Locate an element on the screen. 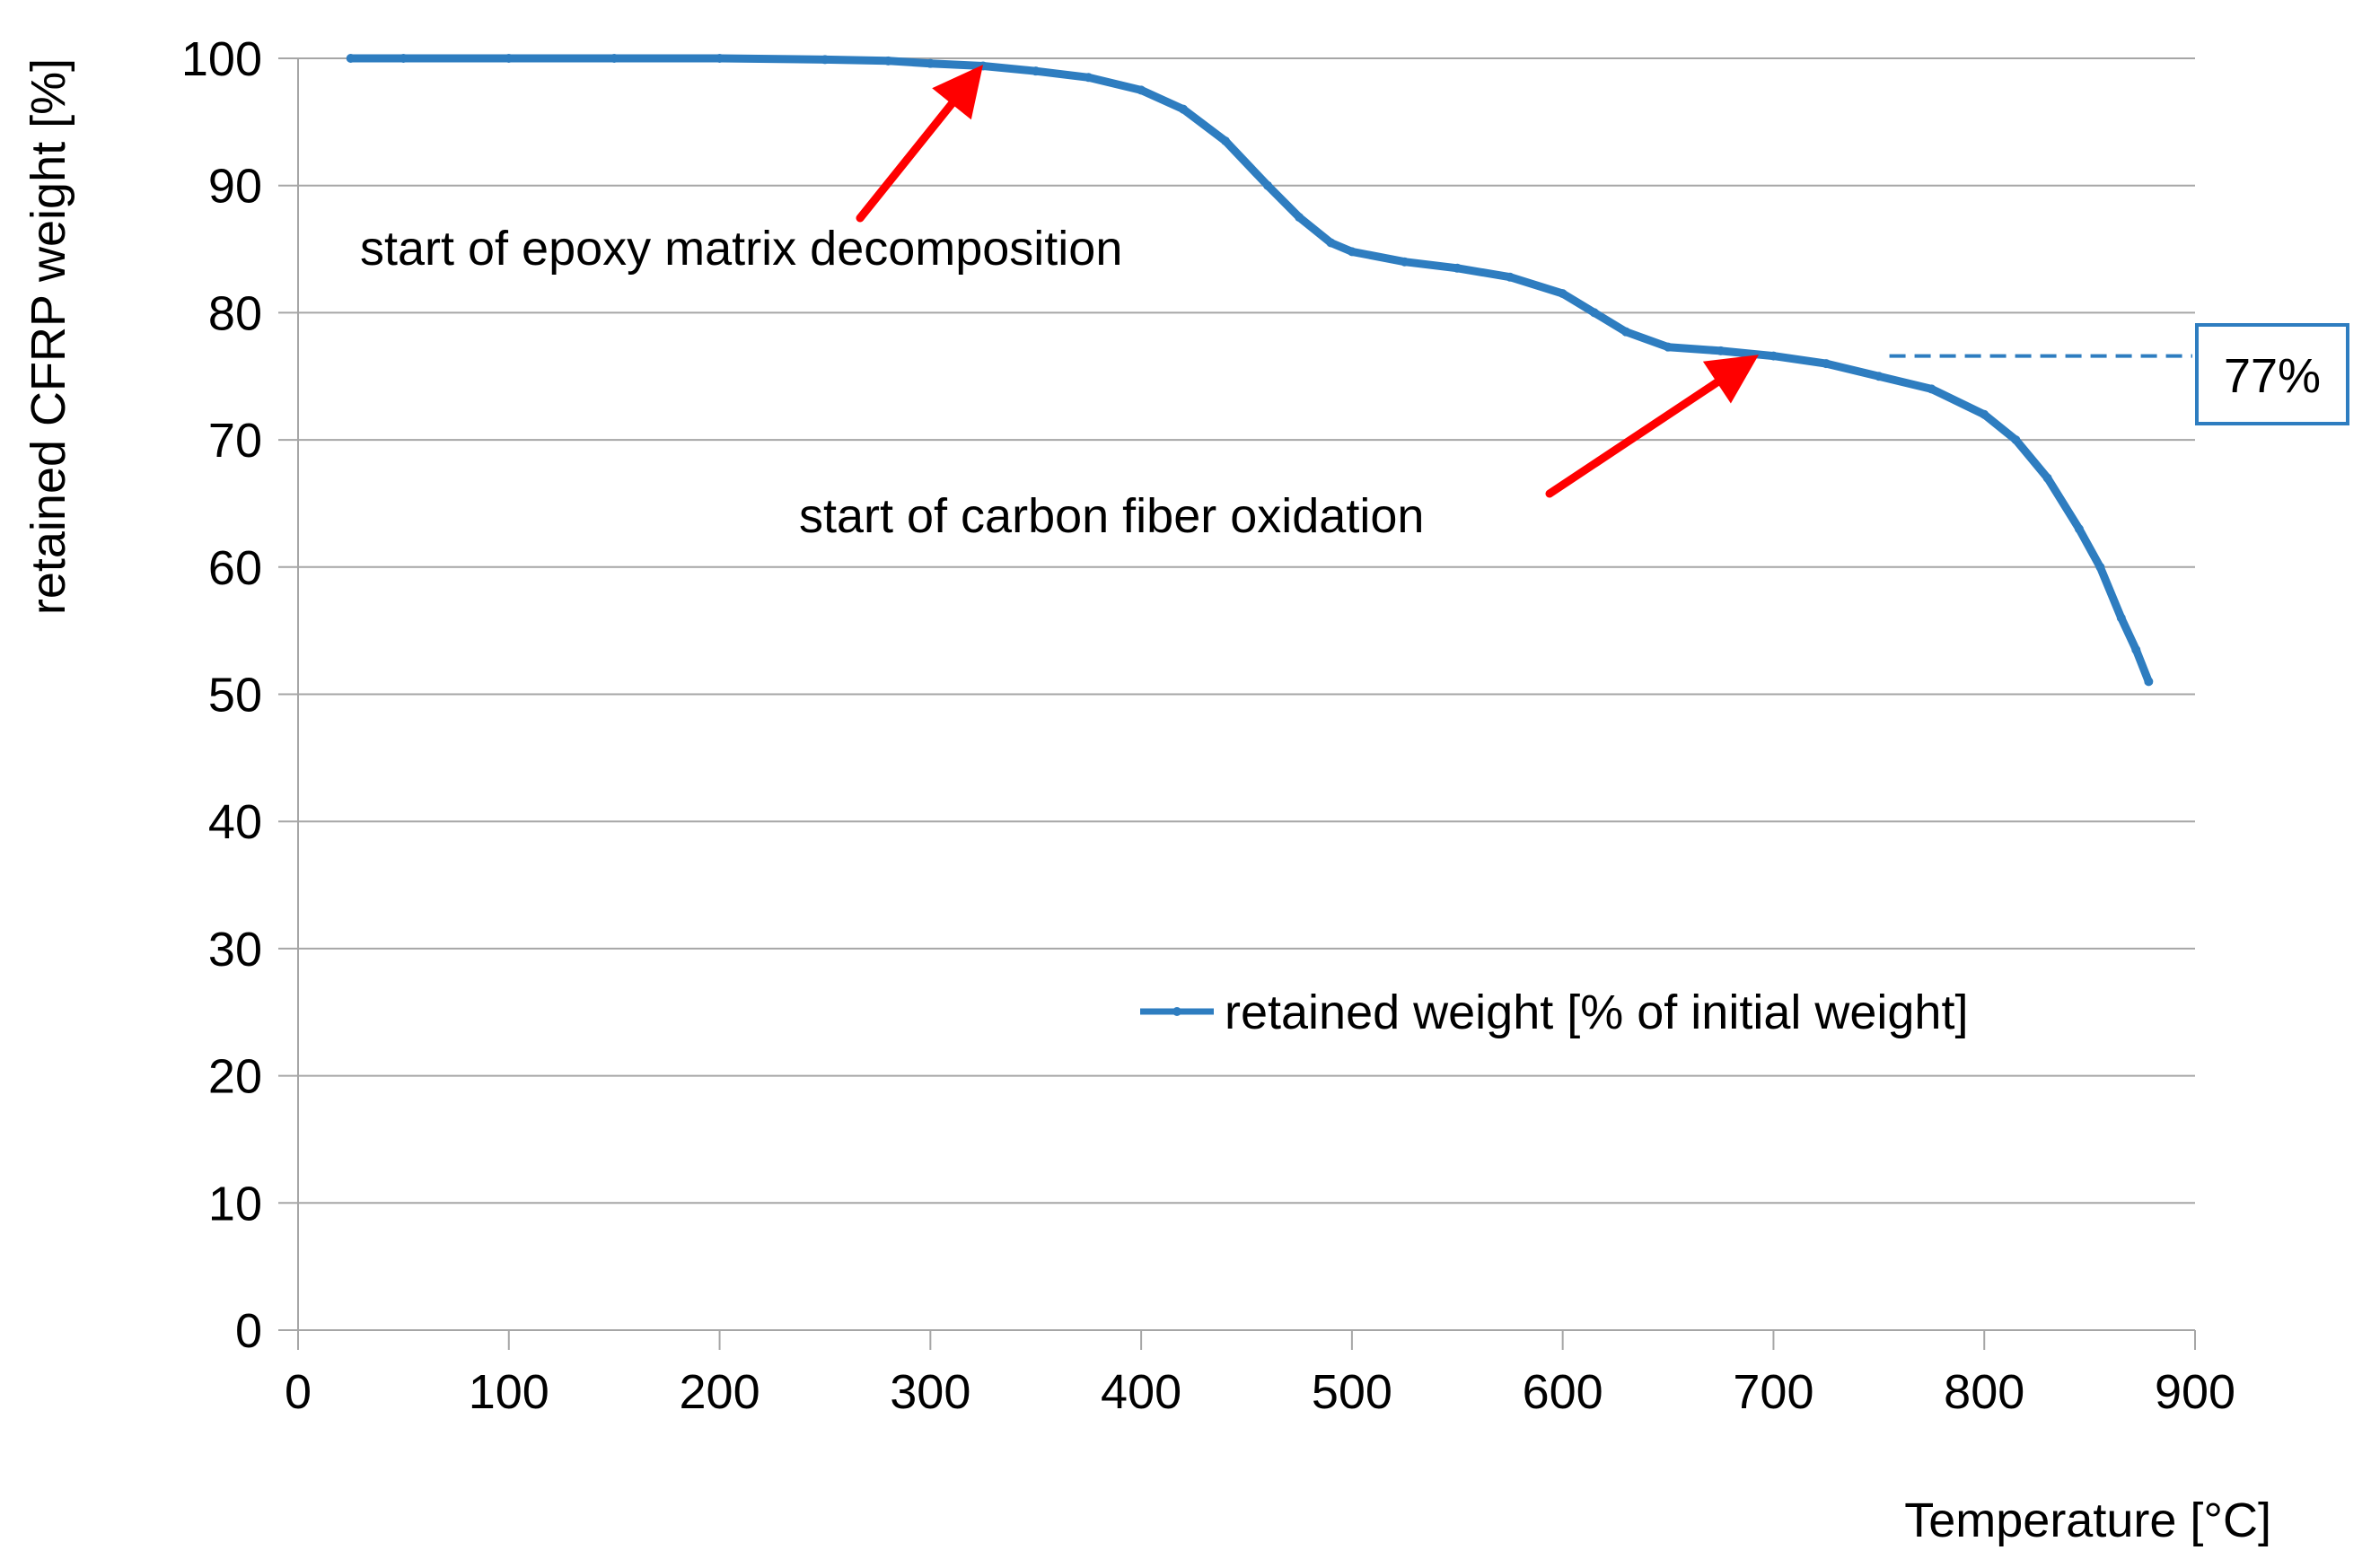 Image resolution: width=2371 pixels, height=1568 pixels. x-tick-label-700: 700 is located at coordinates (1773, 1392).